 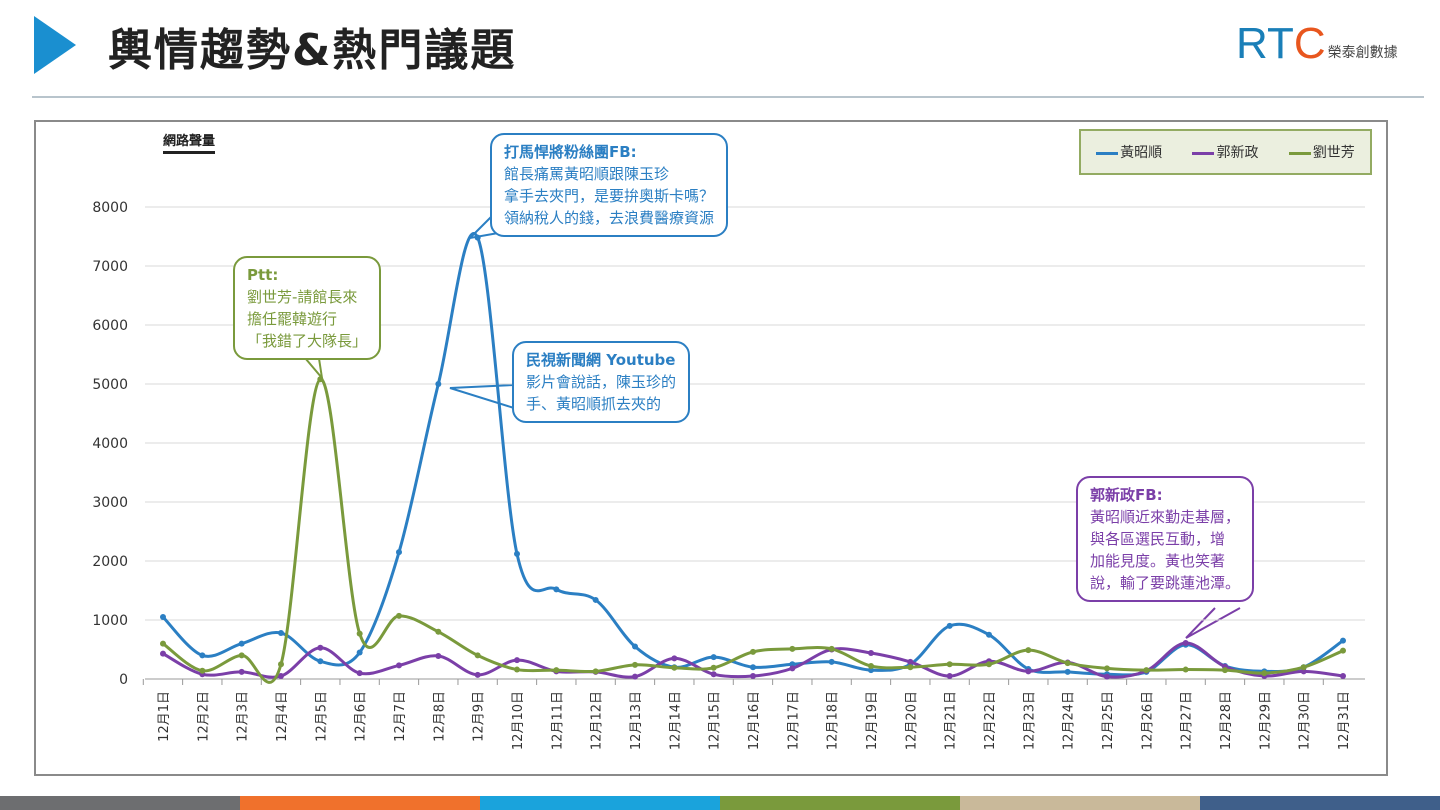 I want to click on callout-ptt: Ptt: 劉世芳-請館長來 擔任罷韓遊行 「我錯了大隊長」, so click(x=307, y=308).